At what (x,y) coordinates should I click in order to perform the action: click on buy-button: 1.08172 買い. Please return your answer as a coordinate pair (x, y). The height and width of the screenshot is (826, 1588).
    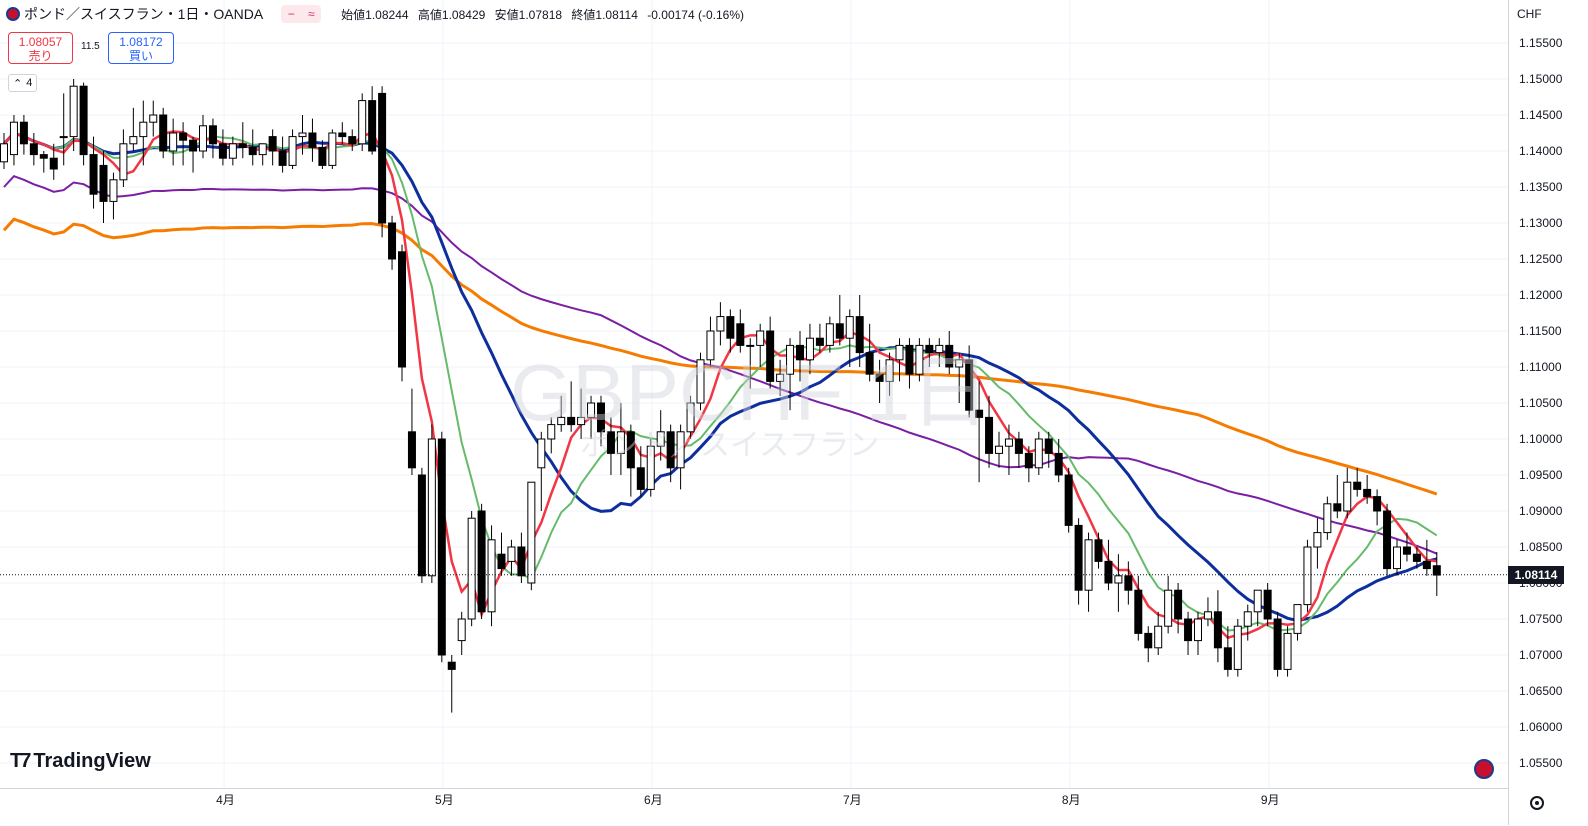
    Looking at the image, I should click on (141, 48).